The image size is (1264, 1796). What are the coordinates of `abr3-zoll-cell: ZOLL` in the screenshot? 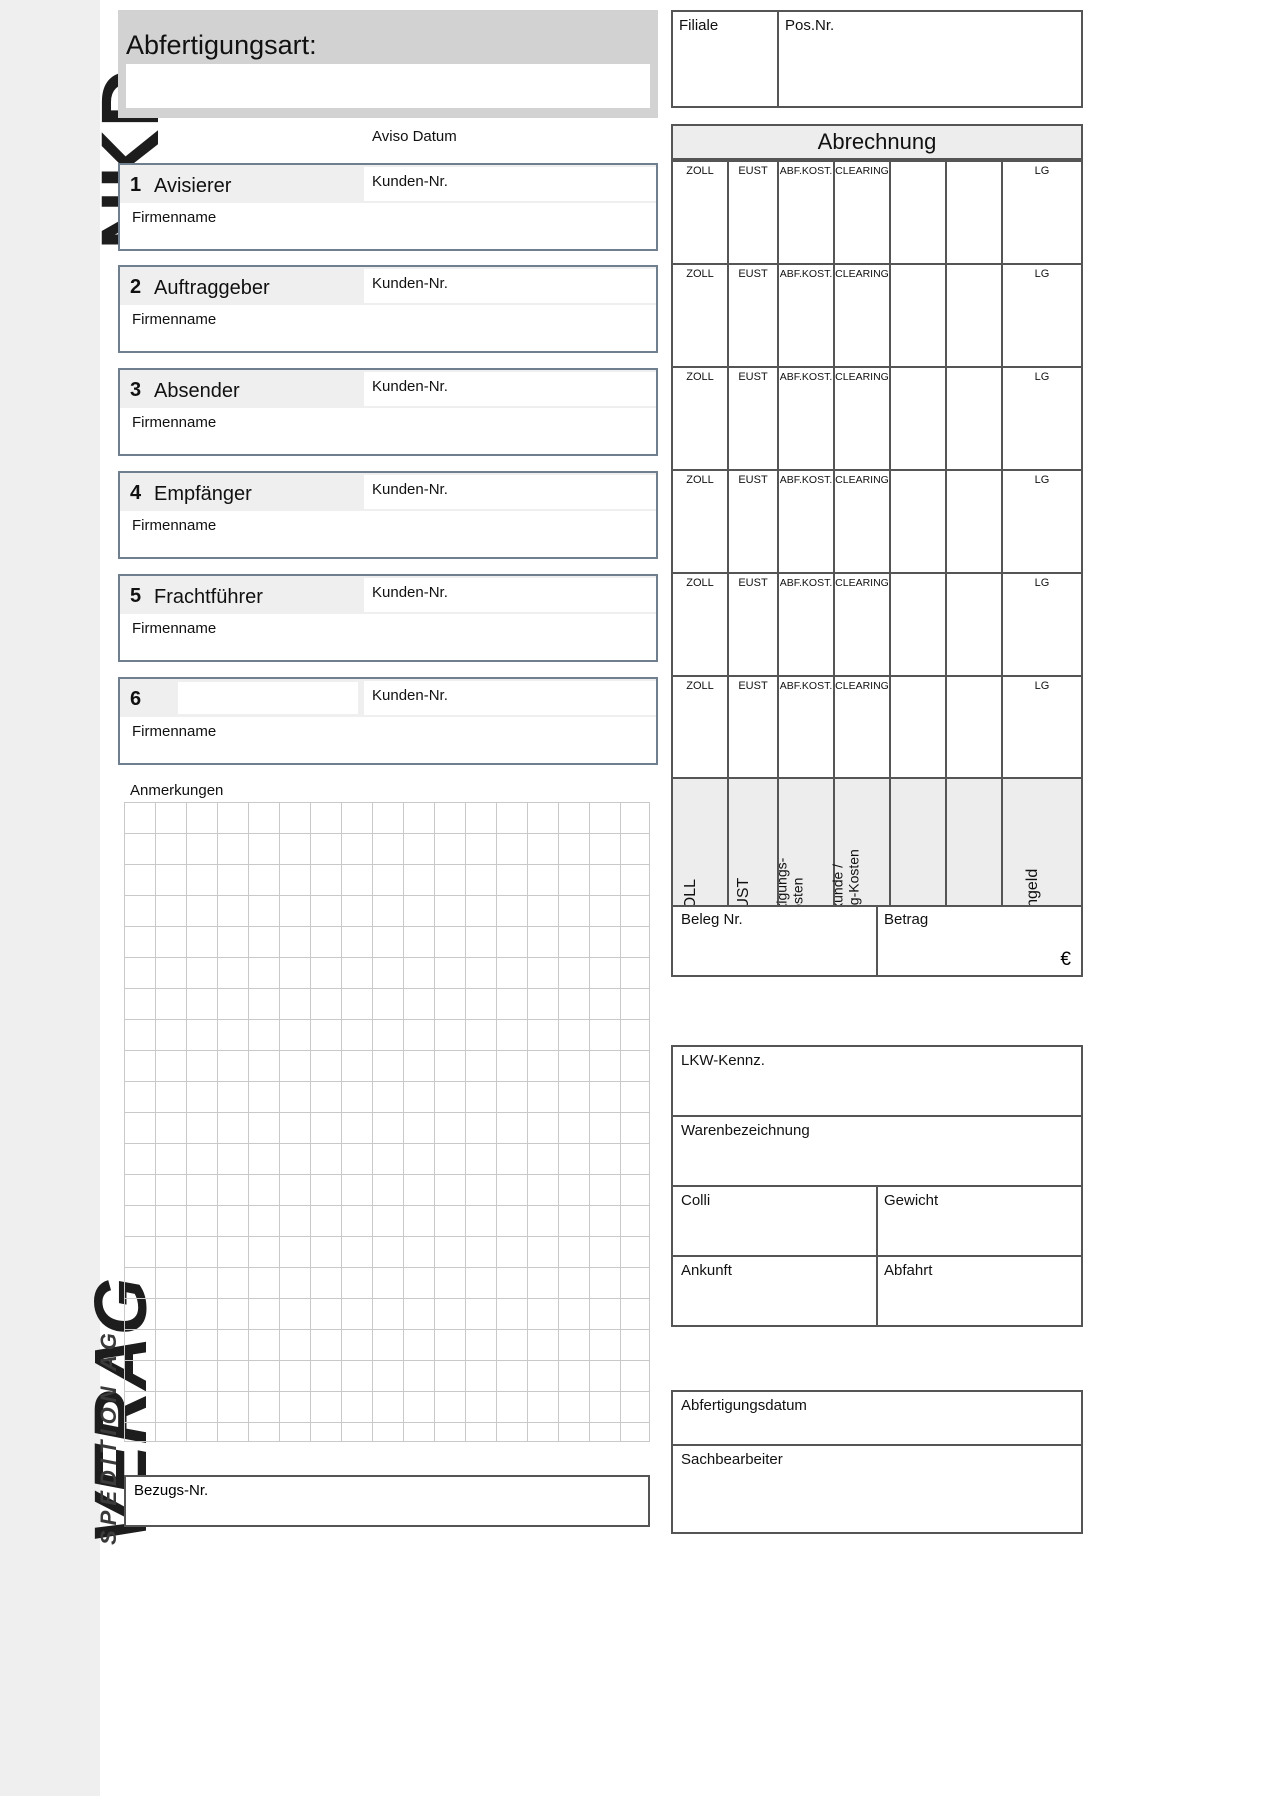 It's located at (701, 418).